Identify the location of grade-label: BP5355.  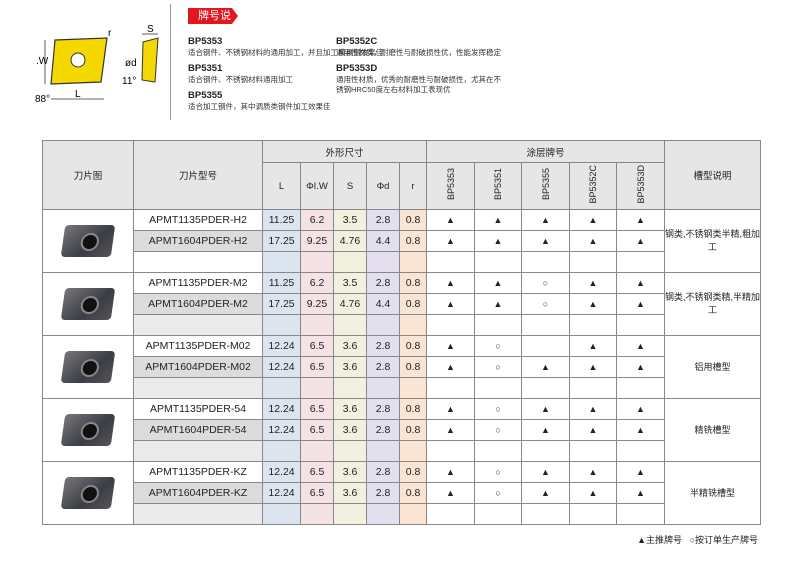
(545, 184).